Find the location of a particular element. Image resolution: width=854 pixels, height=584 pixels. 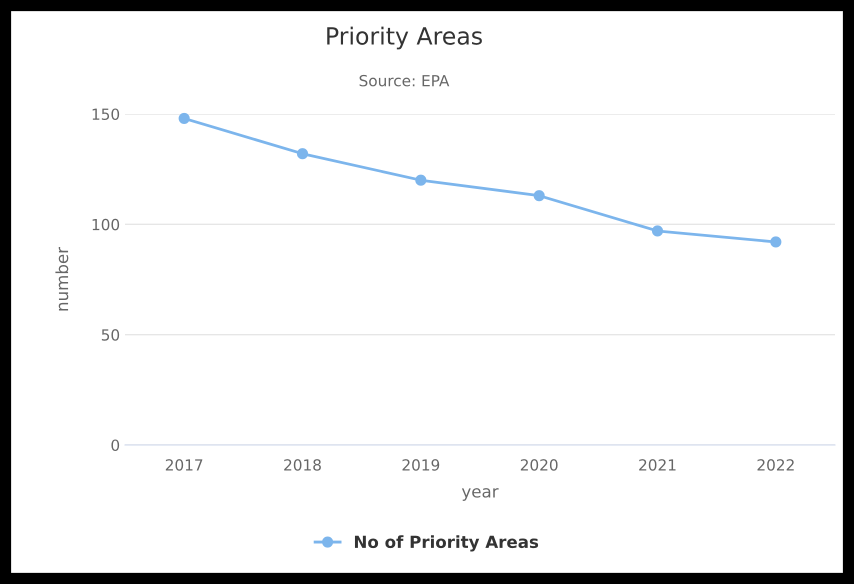

x-tick-label: 2018 is located at coordinates (302, 465).